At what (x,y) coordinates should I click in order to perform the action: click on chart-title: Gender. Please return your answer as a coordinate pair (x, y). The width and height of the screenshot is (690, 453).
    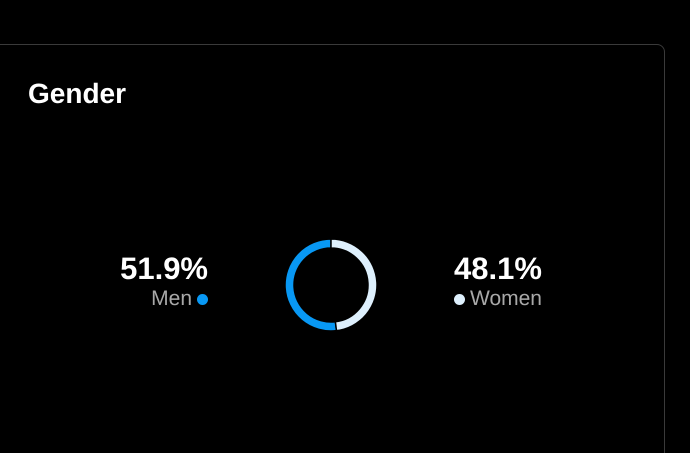
    Looking at the image, I should click on (77, 94).